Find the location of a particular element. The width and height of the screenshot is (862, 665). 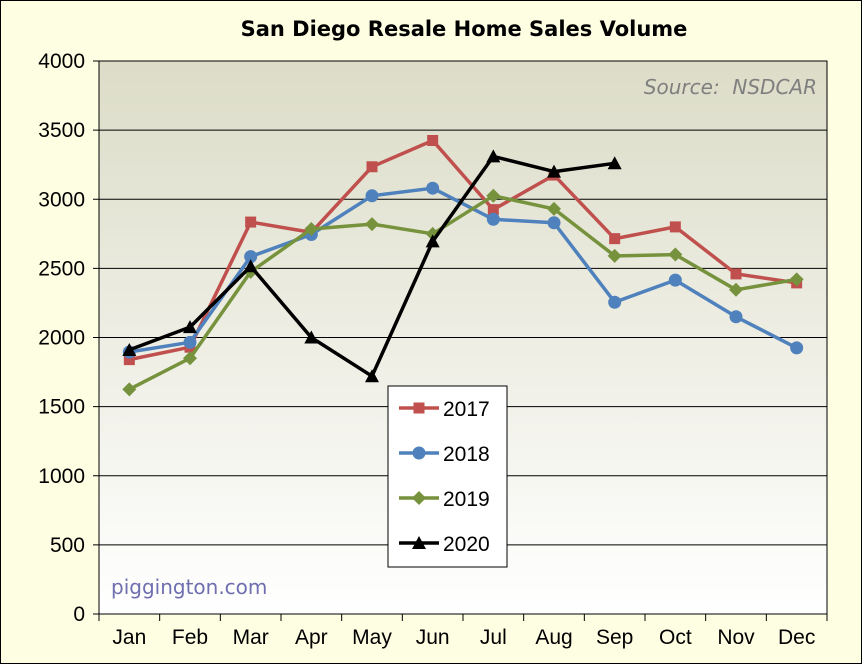

data-point-2020-Jun is located at coordinates (432, 241).